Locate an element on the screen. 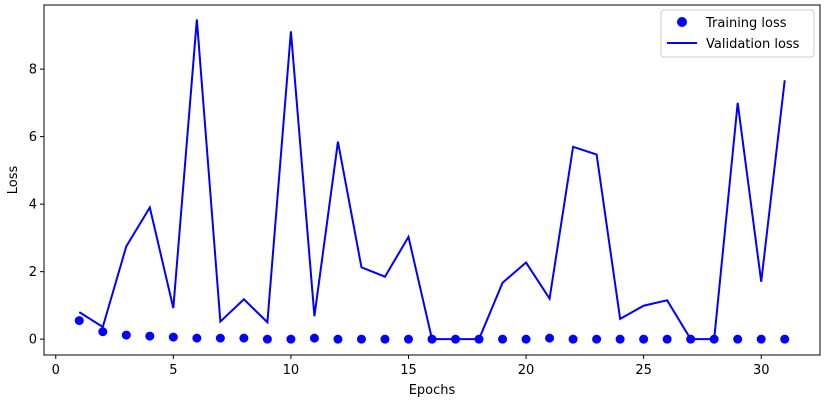 The height and width of the screenshot is (408, 826). y-axis-ticks: 0 2 4 6 8 is located at coordinates (36, 205).